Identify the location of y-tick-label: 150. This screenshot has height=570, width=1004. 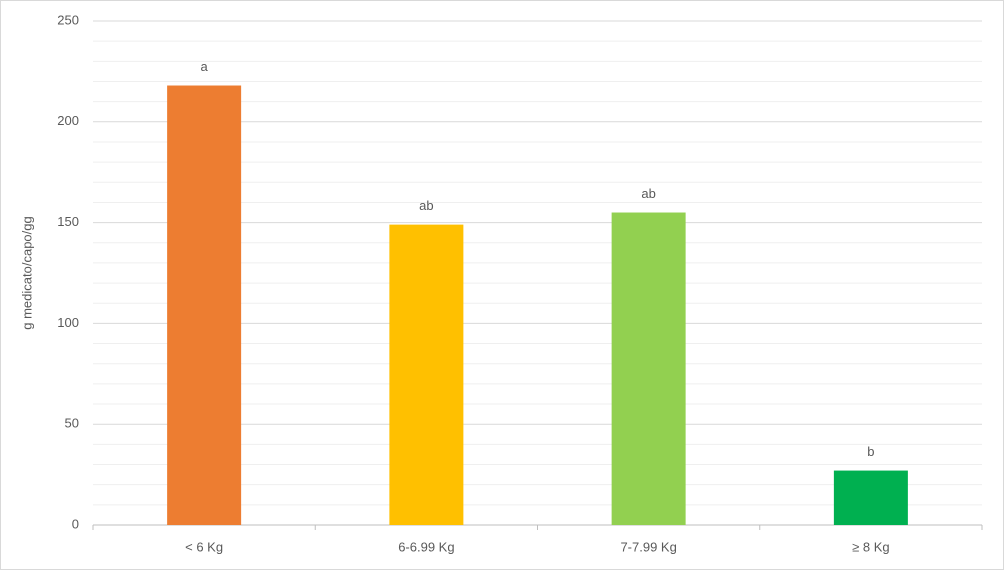
(68, 221).